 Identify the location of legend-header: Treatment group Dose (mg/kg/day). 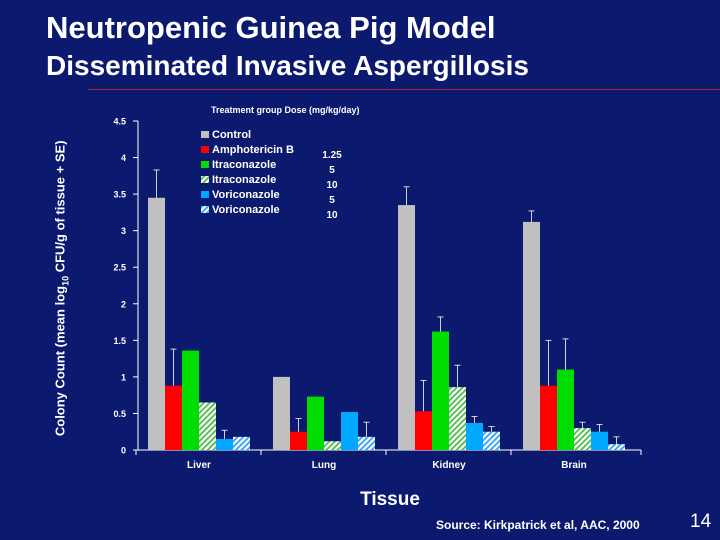
(285, 110).